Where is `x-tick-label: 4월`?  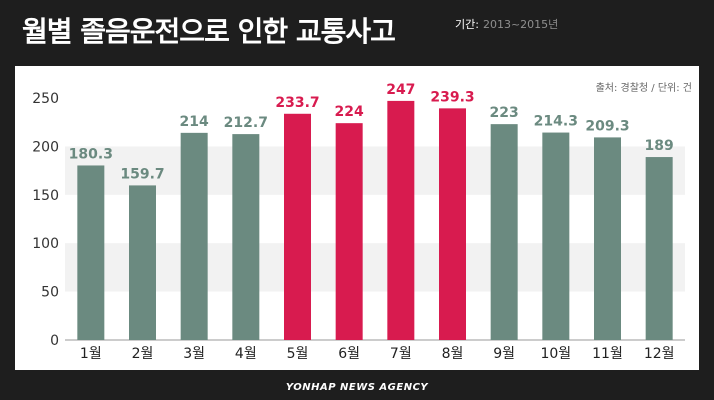 x-tick-label: 4월 is located at coordinates (246, 354).